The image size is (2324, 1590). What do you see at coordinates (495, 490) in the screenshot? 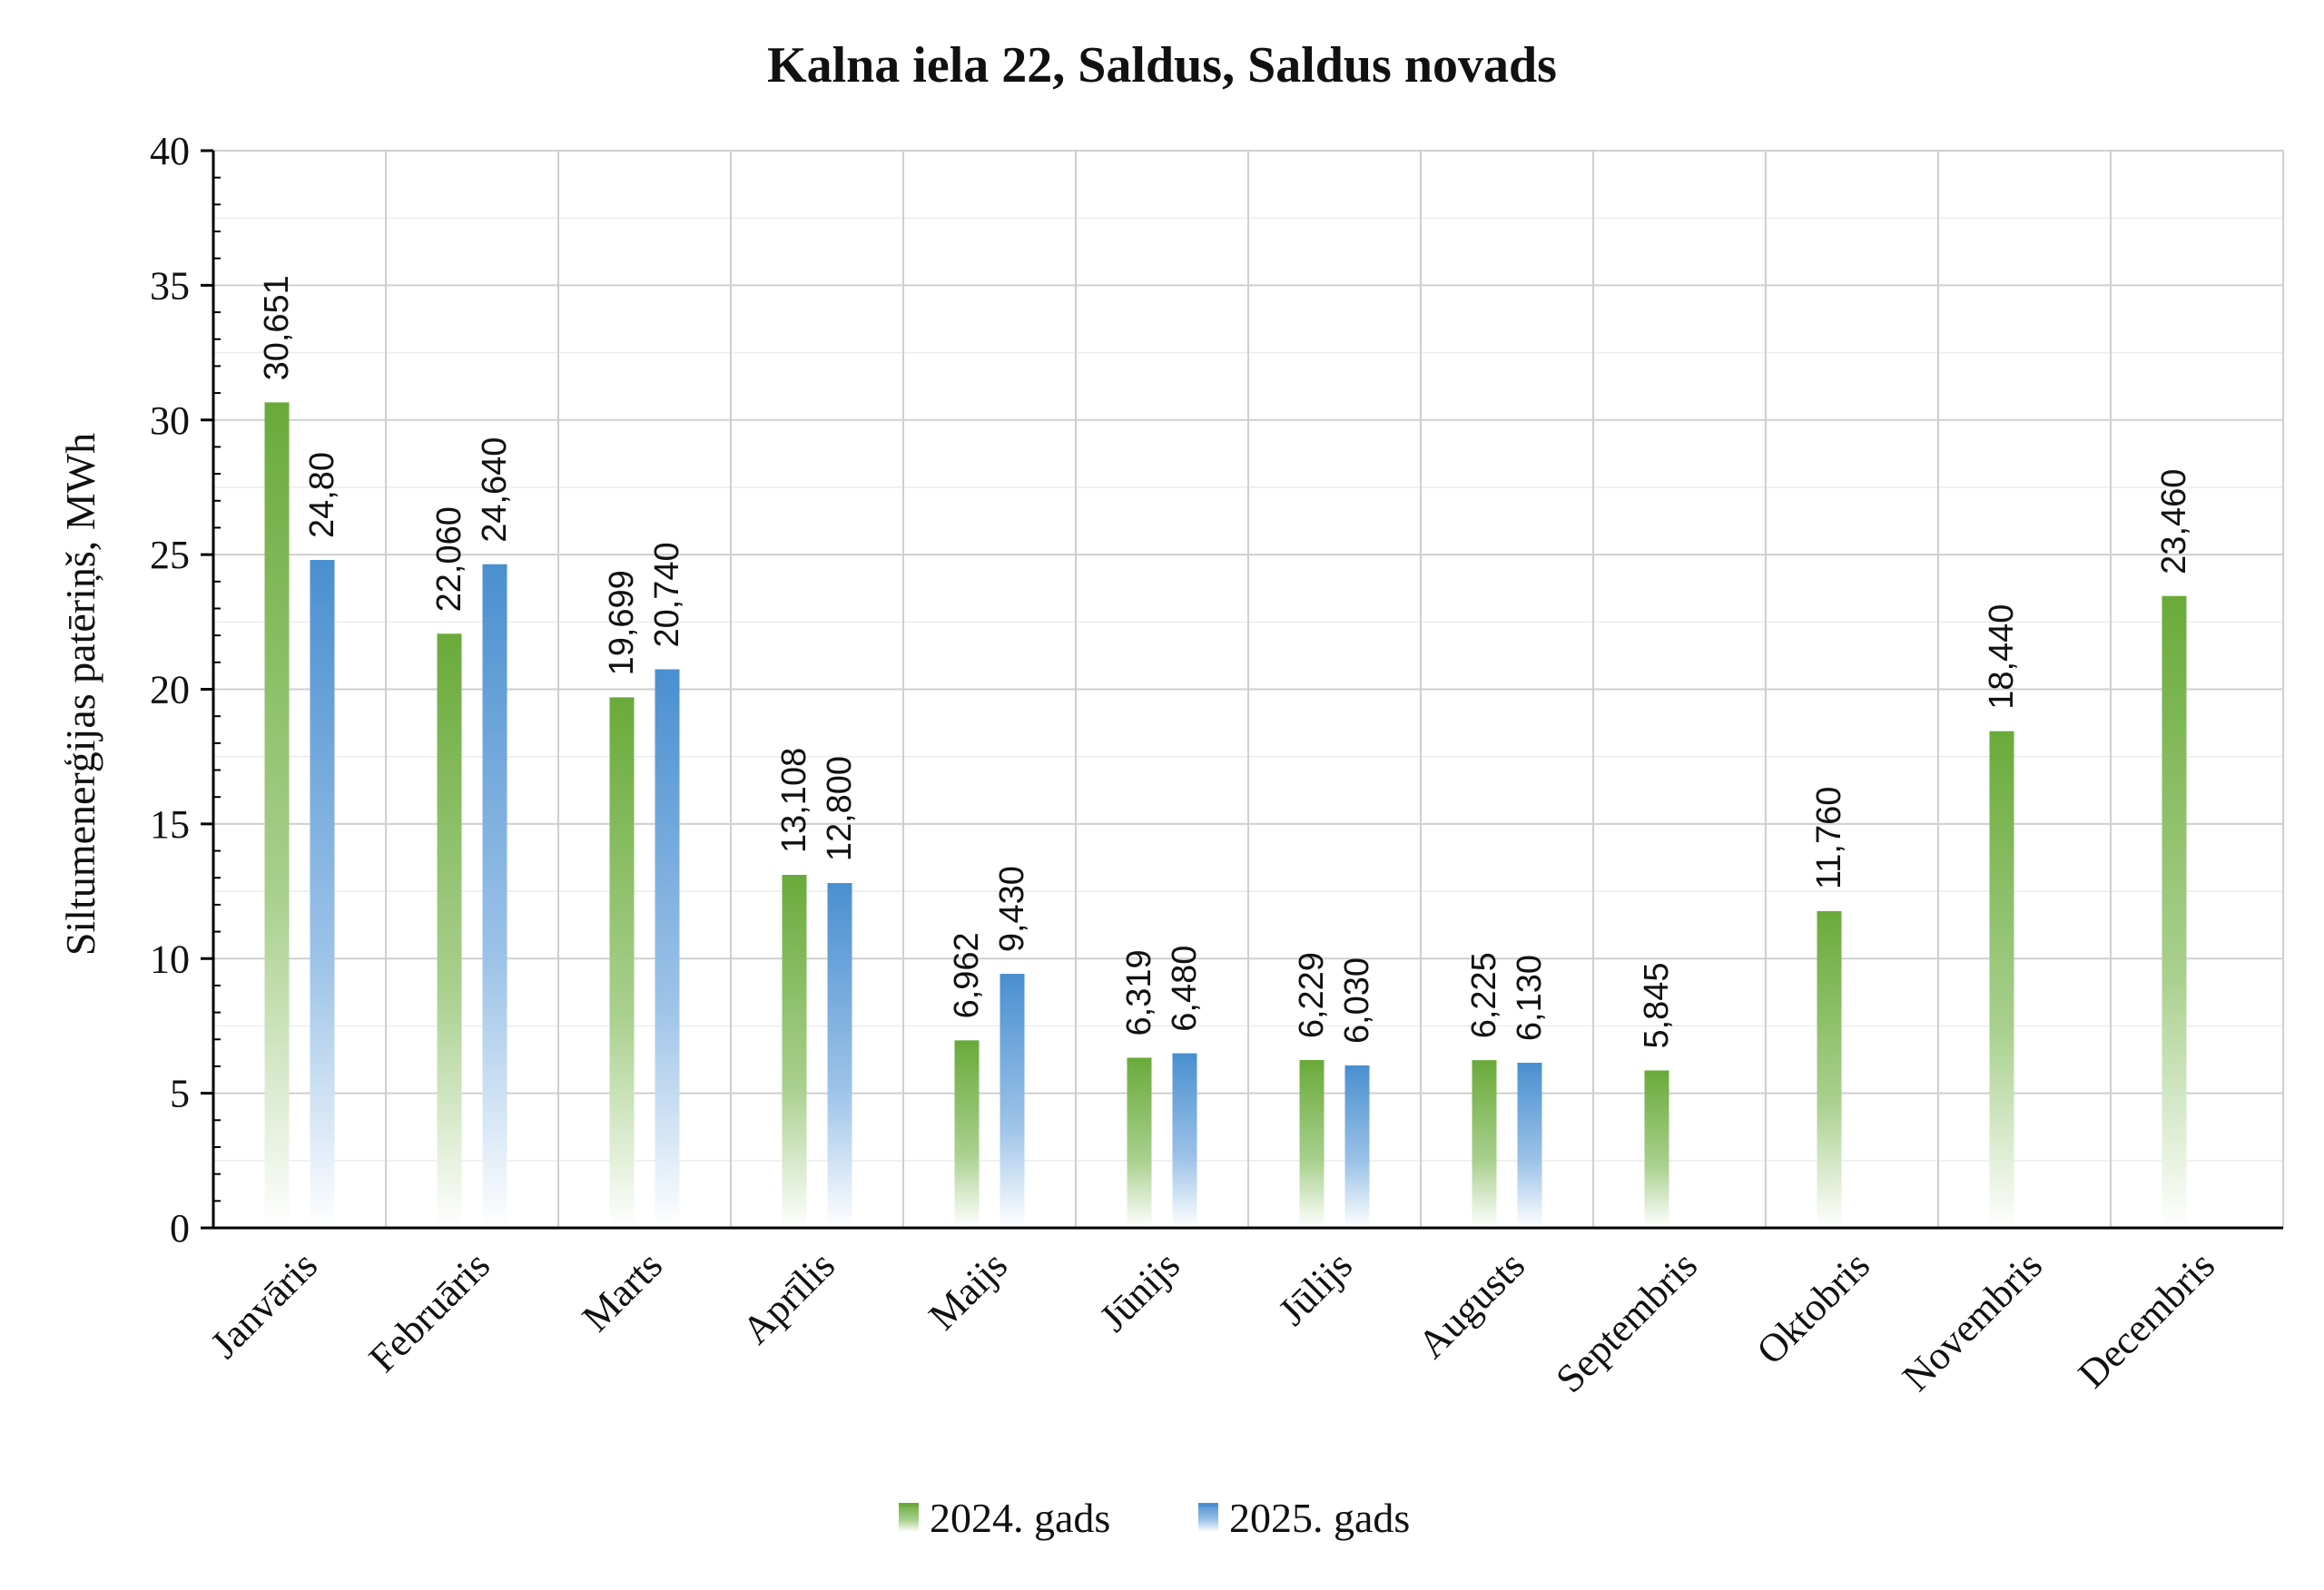
I see `data-label: 24,640` at bounding box center [495, 490].